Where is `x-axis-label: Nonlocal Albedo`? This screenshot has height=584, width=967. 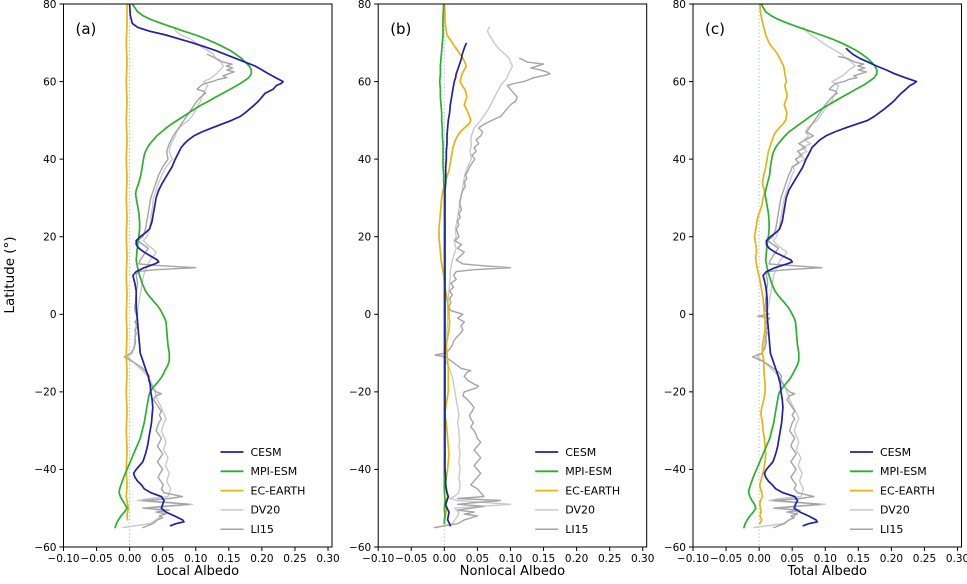
x-axis-label: Nonlocal Albedo is located at coordinates (512, 571).